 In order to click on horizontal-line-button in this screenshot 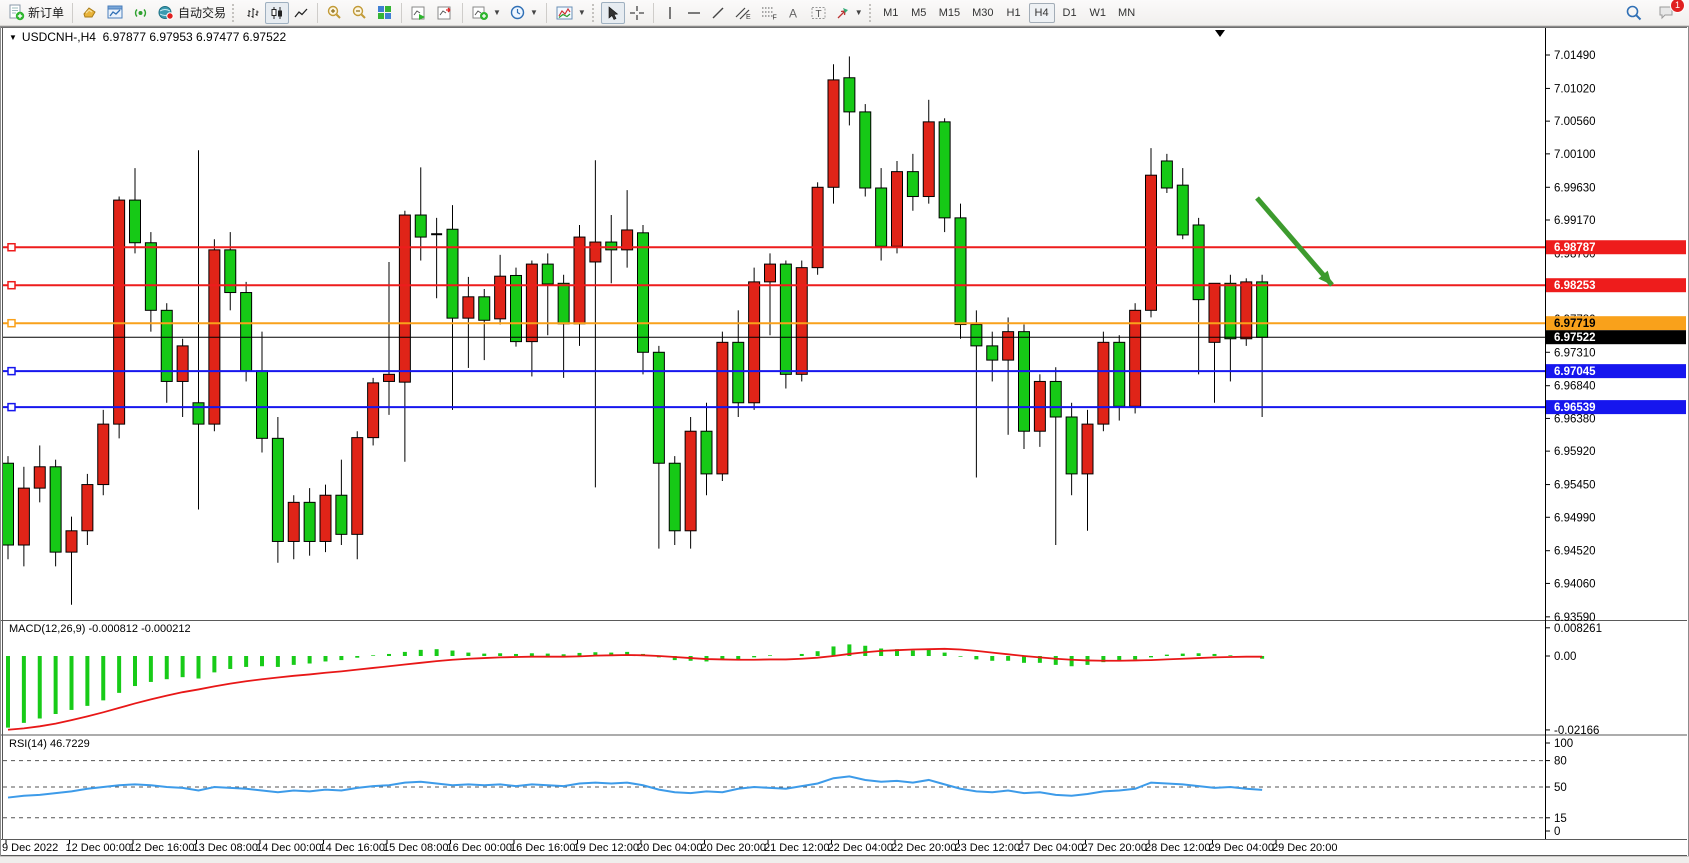, I will do `click(694, 13)`.